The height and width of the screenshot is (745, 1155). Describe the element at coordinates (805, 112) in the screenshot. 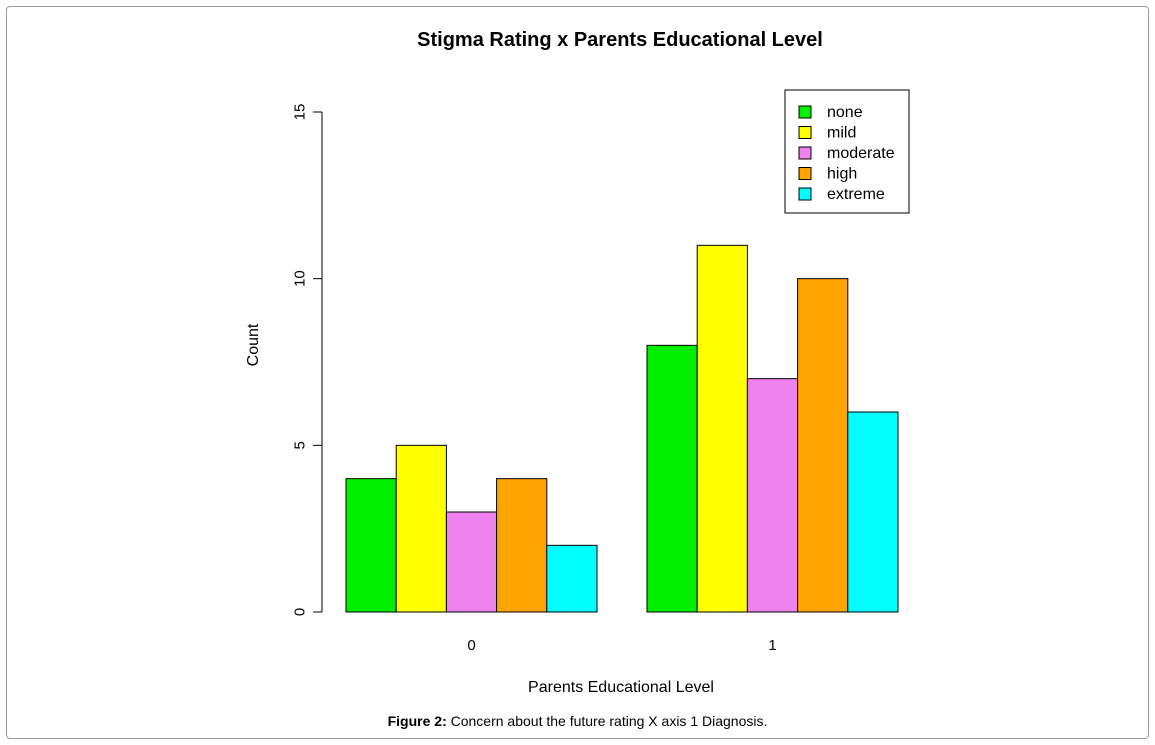

I see `legend-swatch-none` at that location.